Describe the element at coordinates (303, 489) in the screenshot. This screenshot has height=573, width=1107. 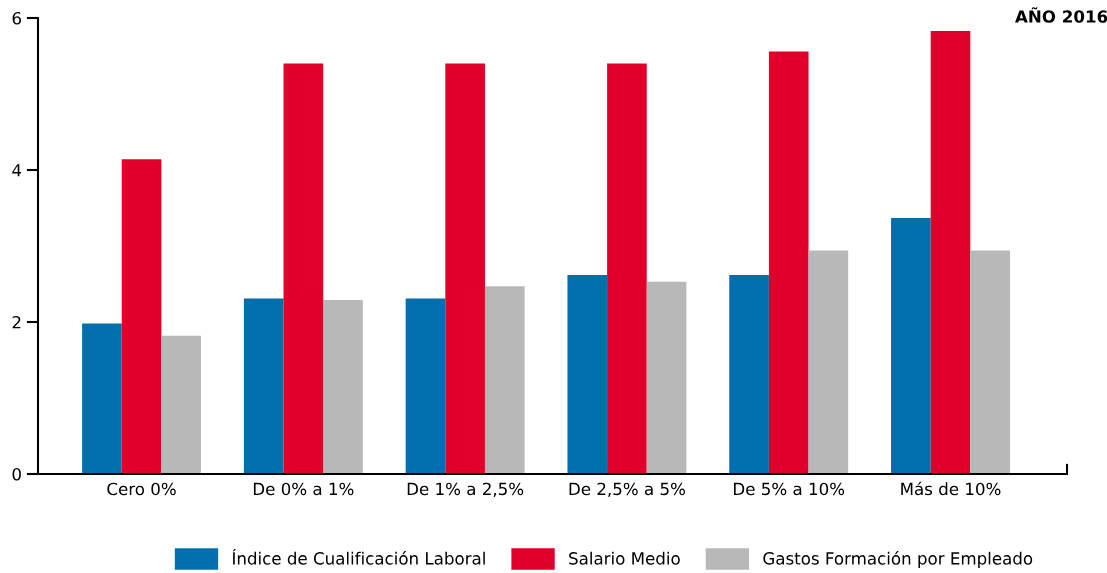
I see `x-tick-label: De 0% a 1%` at that location.